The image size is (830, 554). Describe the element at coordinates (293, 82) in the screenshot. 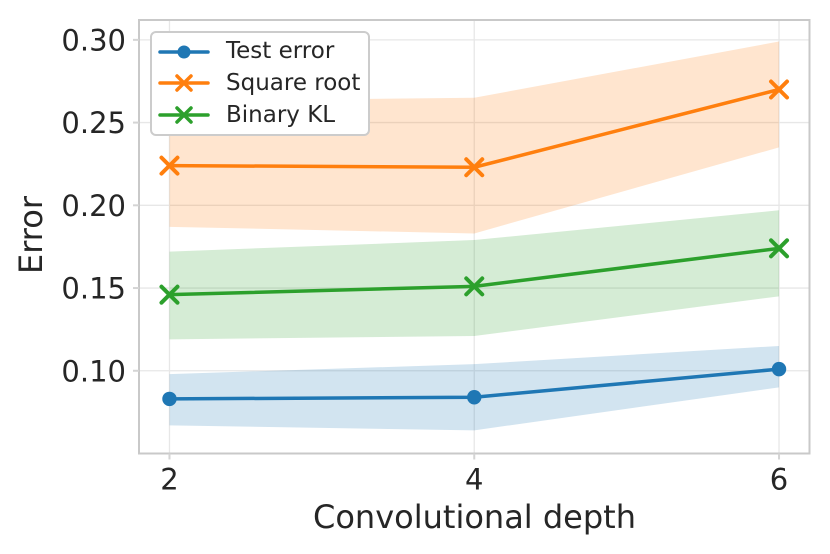

I see `legend-label: Square root` at that location.